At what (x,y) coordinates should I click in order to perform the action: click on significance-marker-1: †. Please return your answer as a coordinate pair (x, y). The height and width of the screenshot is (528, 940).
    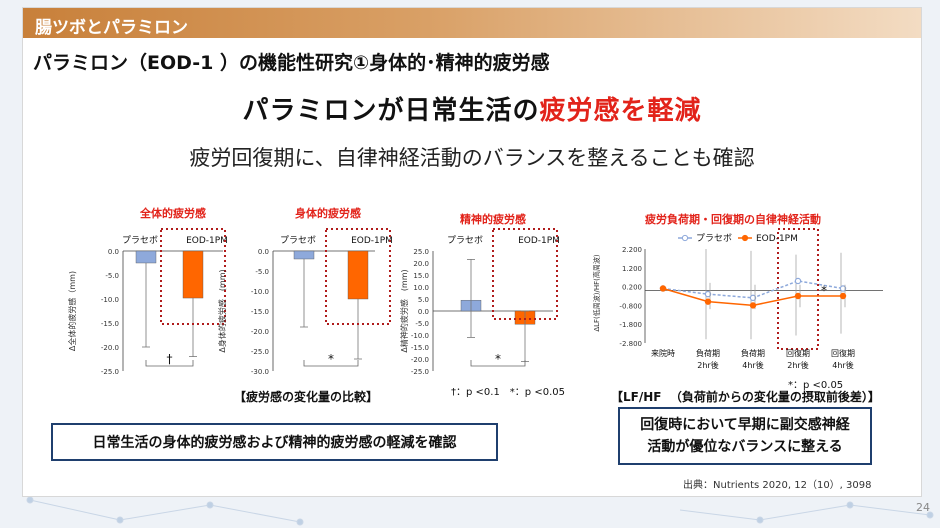
    Looking at the image, I should click on (170, 359).